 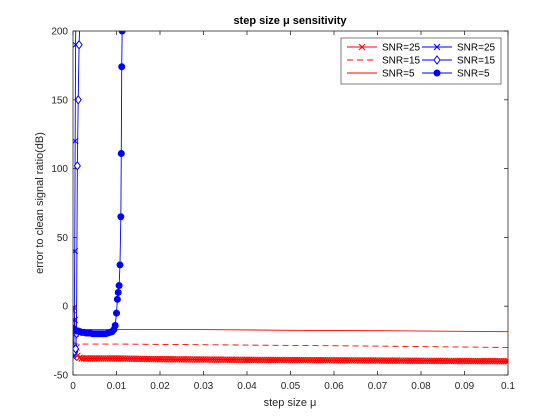 I want to click on x-tick-label: 0.01, so click(x=117, y=386).